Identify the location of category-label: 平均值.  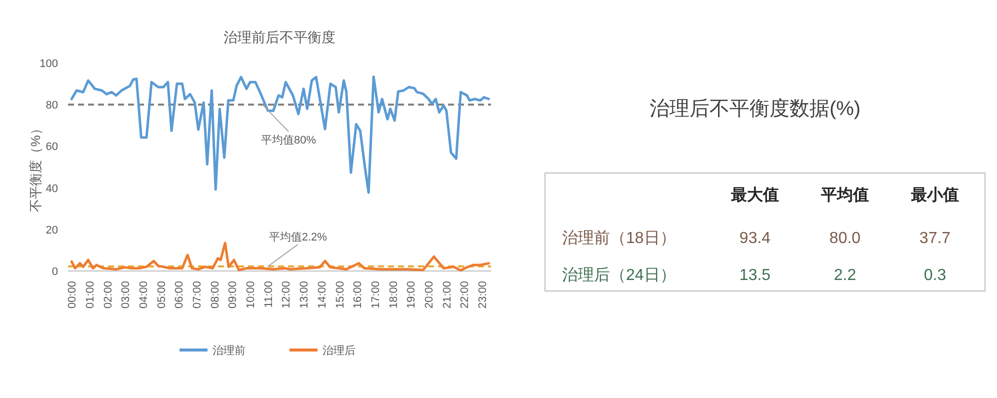
(844, 195).